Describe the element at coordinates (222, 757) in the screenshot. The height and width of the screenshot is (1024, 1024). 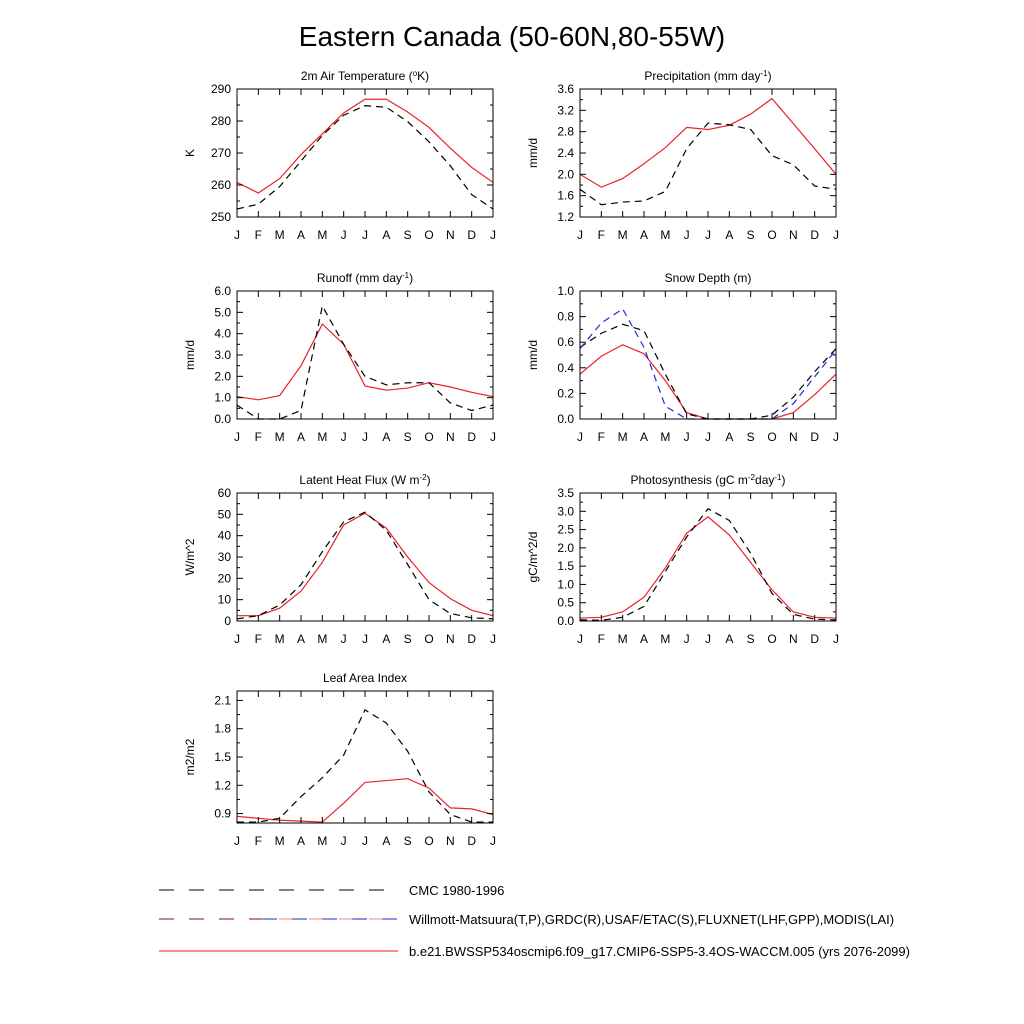
I see `y-tick-label: 1.5` at that location.